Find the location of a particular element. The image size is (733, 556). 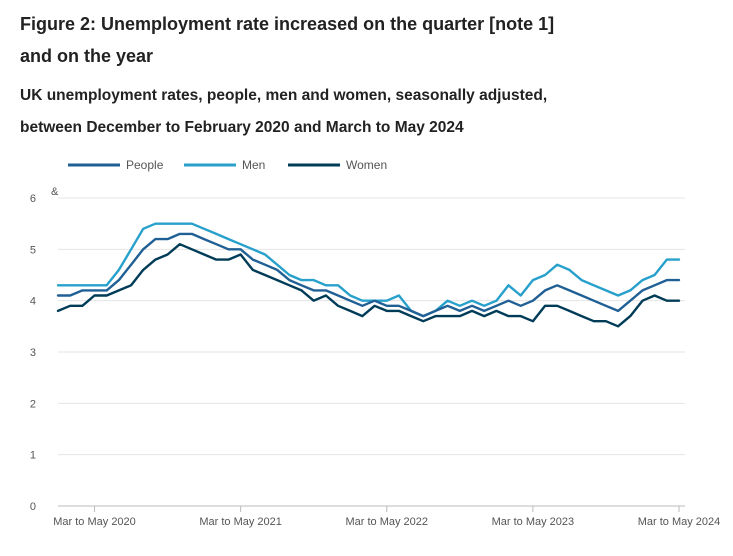

series-line-women is located at coordinates (368, 285).